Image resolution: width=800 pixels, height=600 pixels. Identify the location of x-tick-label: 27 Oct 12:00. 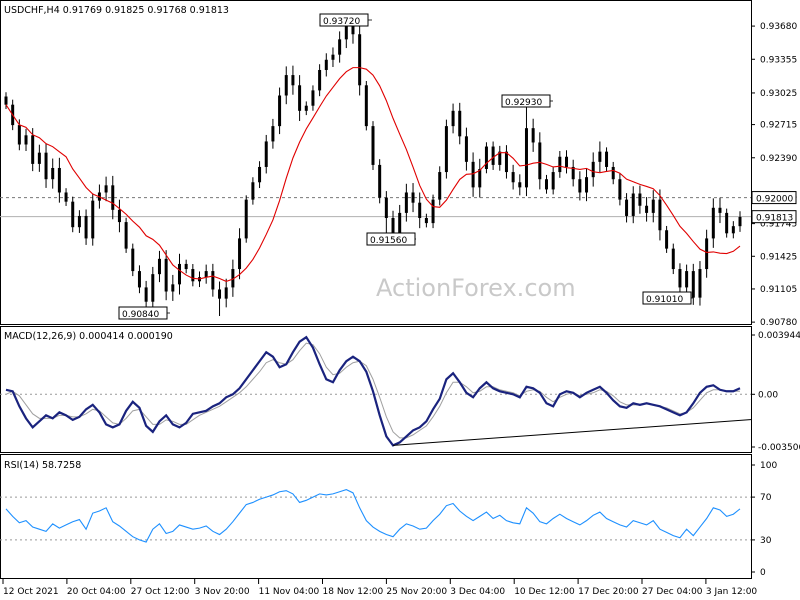
(160, 592).